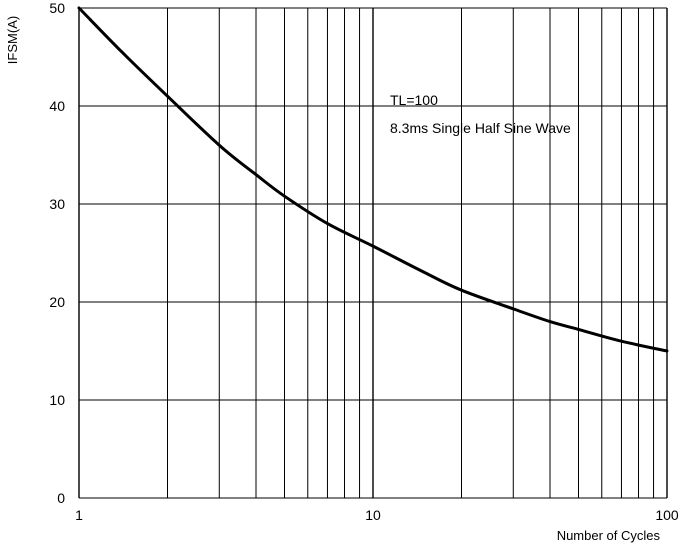  I want to click on x-tick-label: 1, so click(79, 515).